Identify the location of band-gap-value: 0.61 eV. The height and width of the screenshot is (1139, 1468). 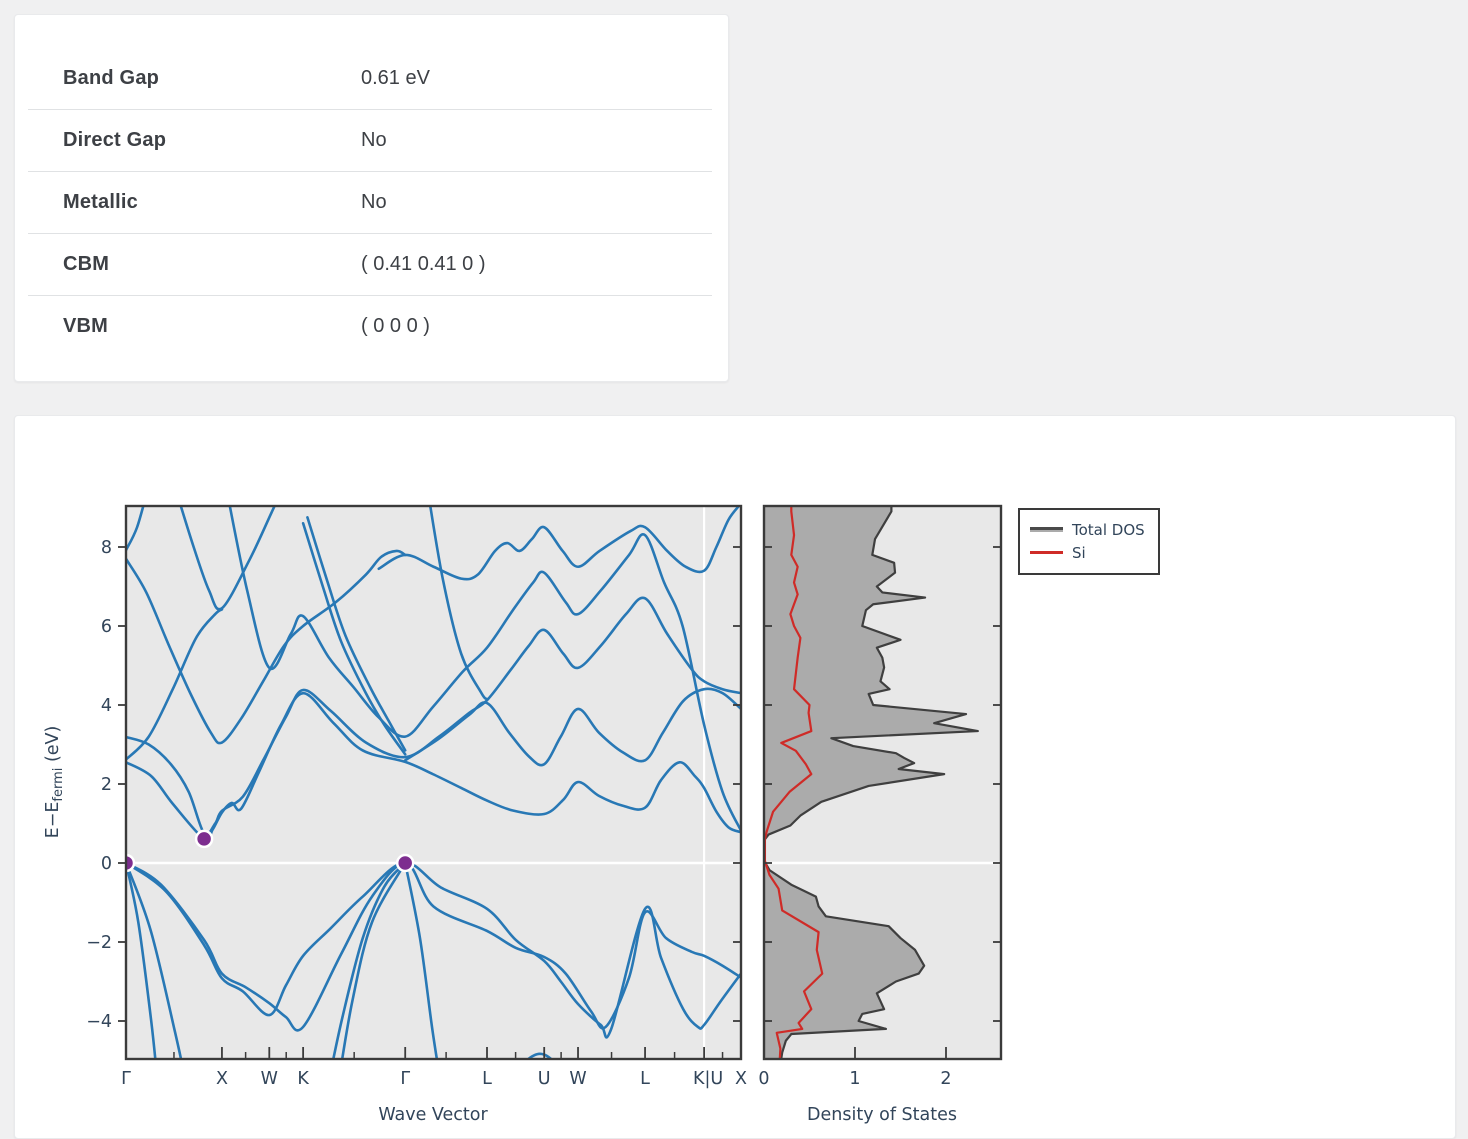
(395, 78).